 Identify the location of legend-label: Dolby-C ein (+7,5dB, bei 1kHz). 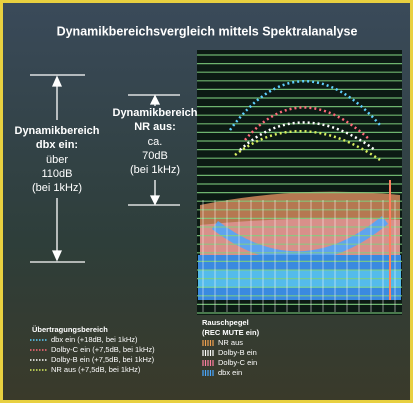
(103, 349).